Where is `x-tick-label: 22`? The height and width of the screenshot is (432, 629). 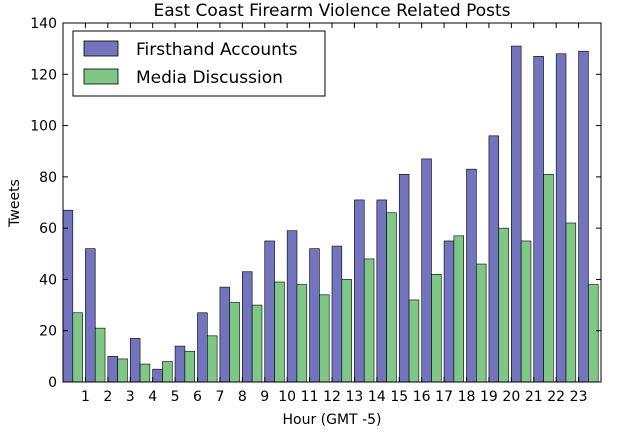 x-tick-label: 22 is located at coordinates (556, 397).